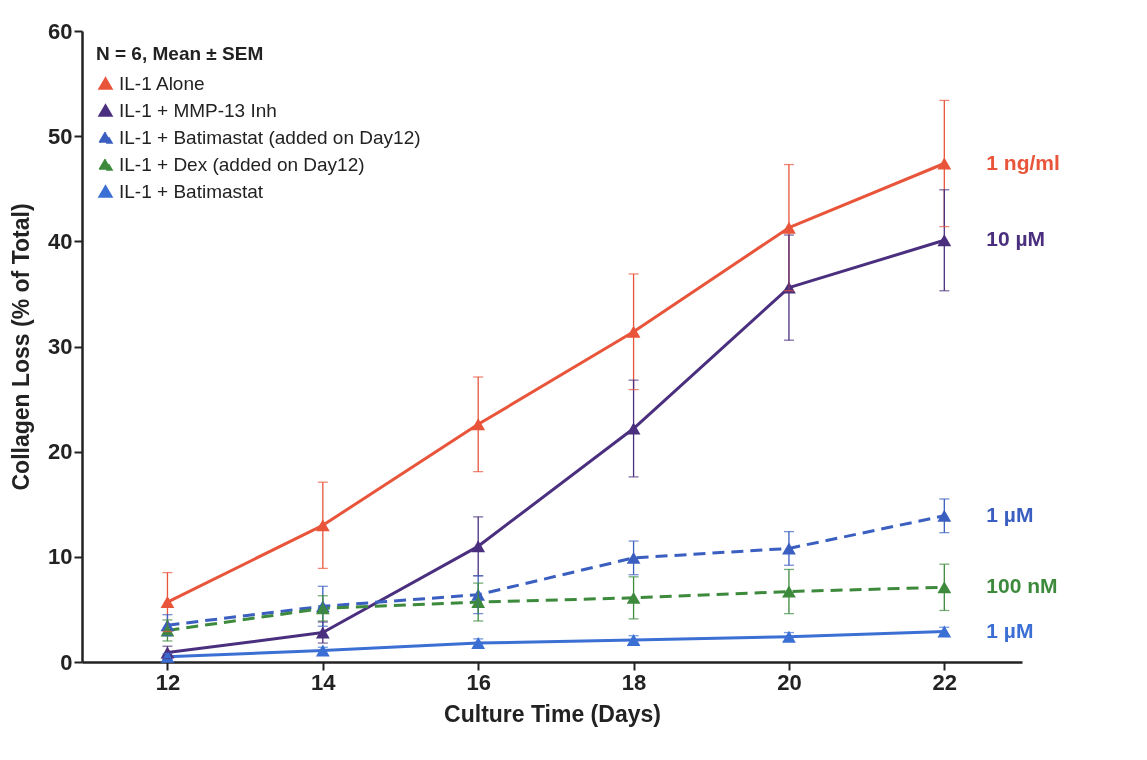  What do you see at coordinates (1016, 239) in the screenshot?
I see `annotation: 10 µM` at bounding box center [1016, 239].